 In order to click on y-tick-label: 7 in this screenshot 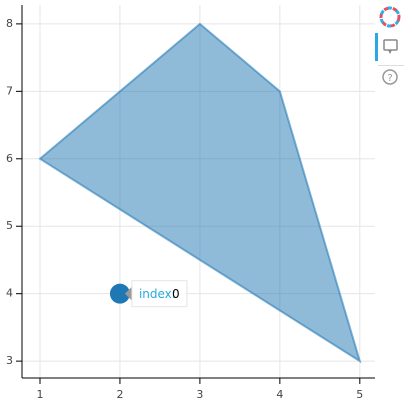, I will do `click(9, 90)`.